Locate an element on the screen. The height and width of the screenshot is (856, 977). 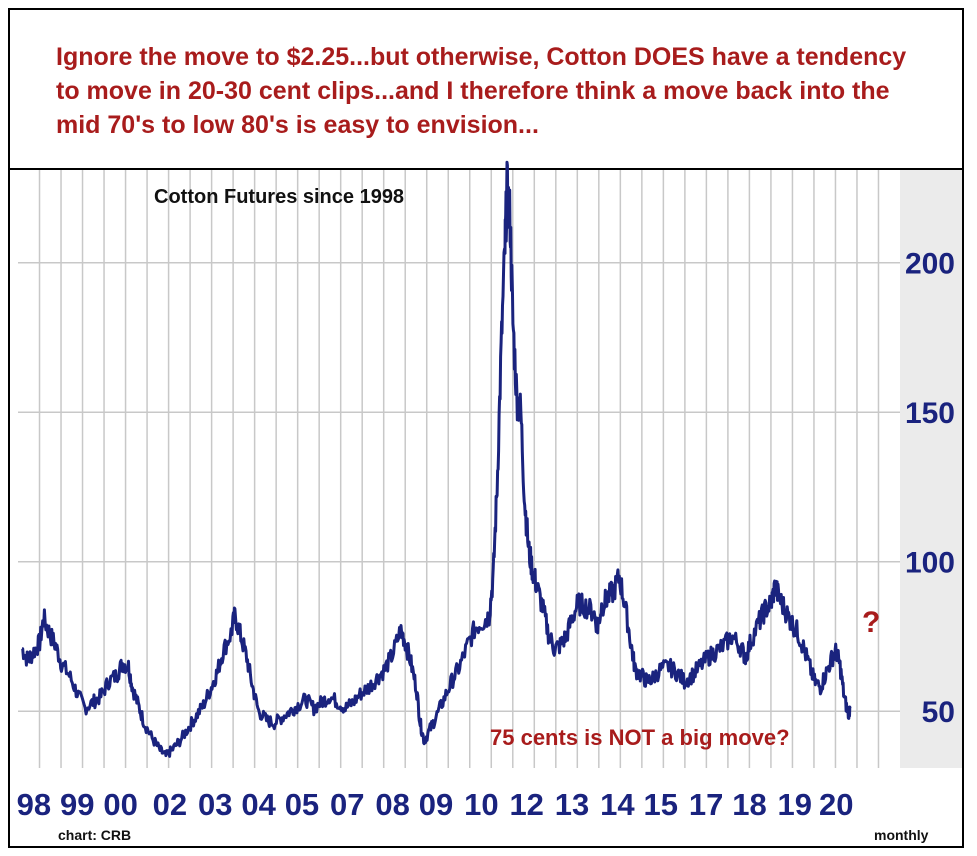
y-tick-label: 100 is located at coordinates (930, 563).